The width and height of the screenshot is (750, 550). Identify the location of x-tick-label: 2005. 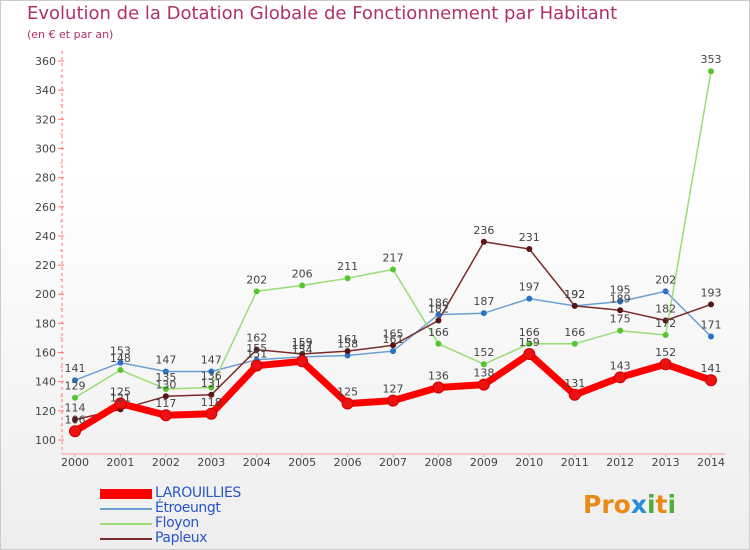
(302, 462).